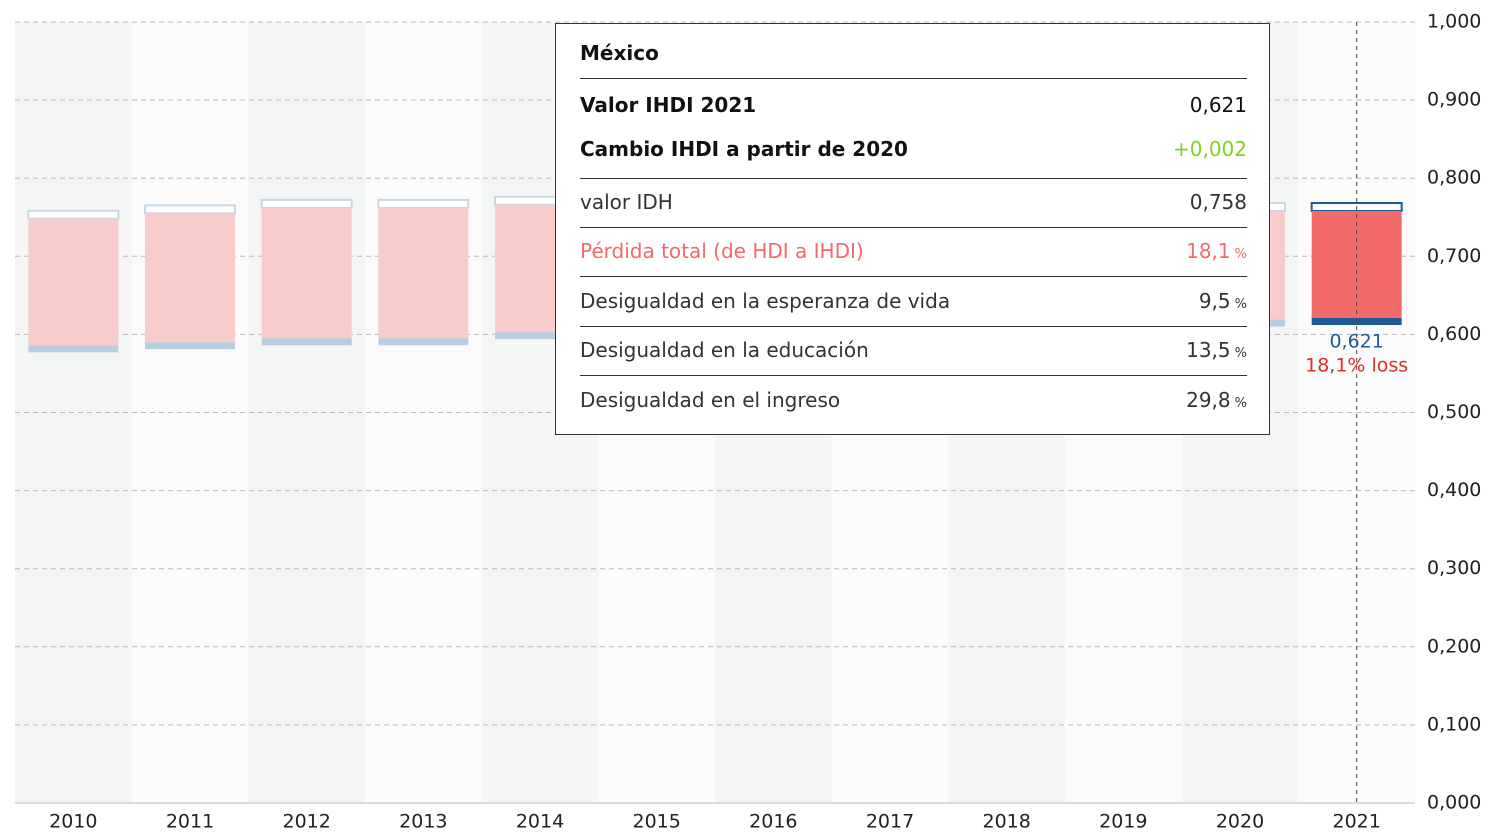 The image size is (1493, 834). Describe the element at coordinates (722, 251) in the screenshot. I see `row-label: Pérdida total (de HDI a IHDI)` at that location.